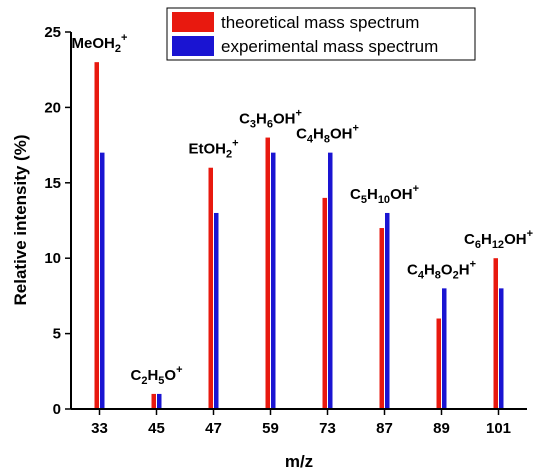  What do you see at coordinates (57, 221) in the screenshot?
I see `y-ticks: 0 5 10 15 20 25` at bounding box center [57, 221].